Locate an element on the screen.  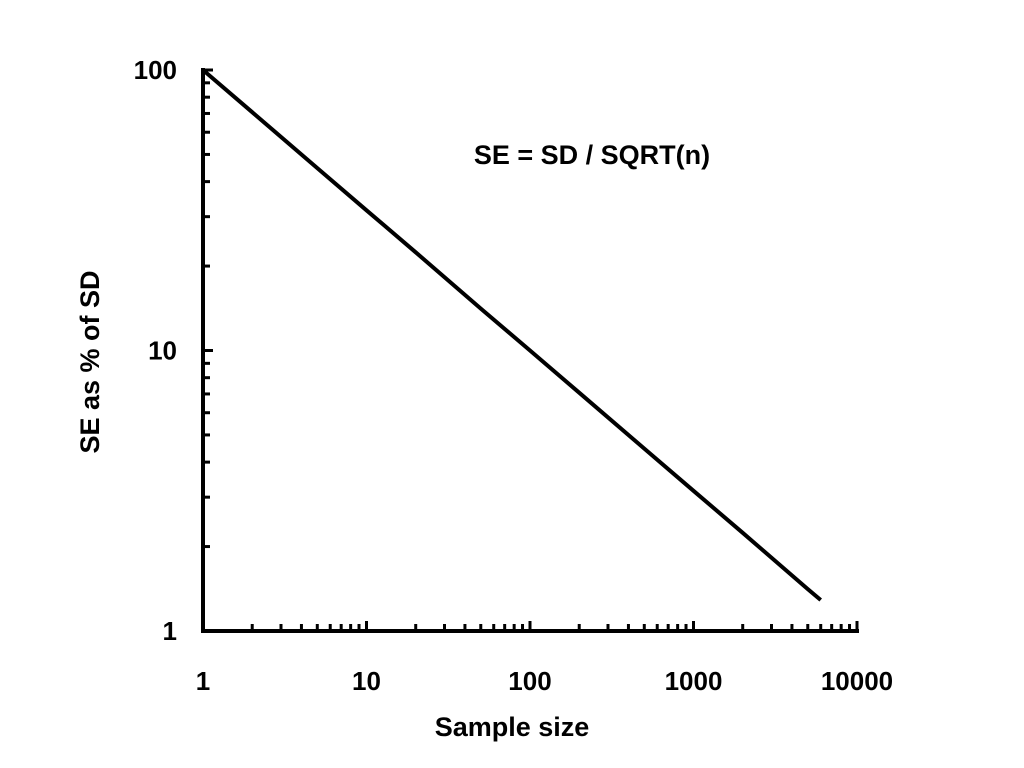
x-tick-label: 10 is located at coordinates (366, 681).